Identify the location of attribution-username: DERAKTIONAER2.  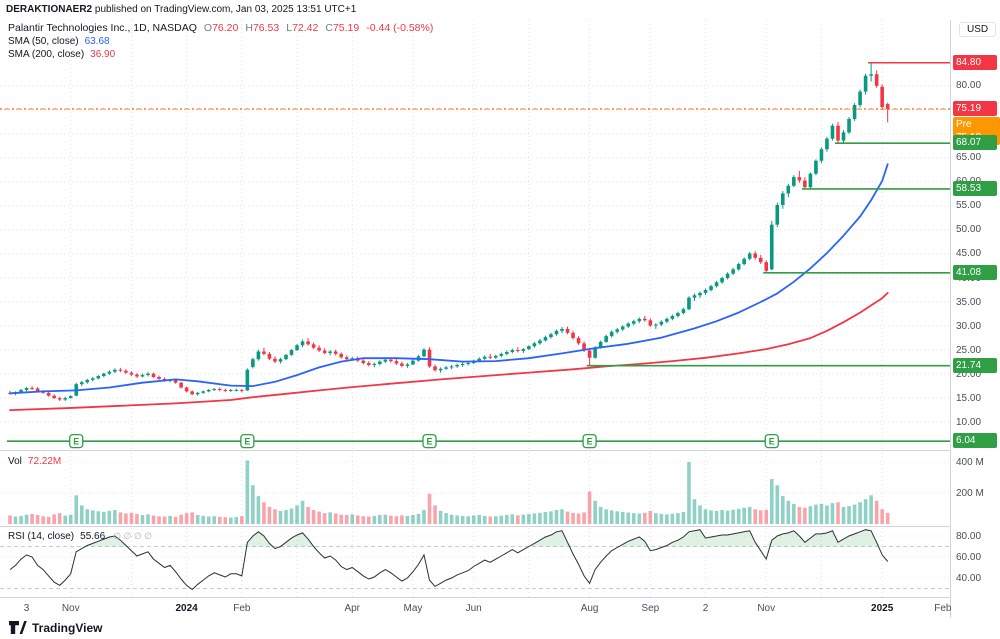
(49, 9).